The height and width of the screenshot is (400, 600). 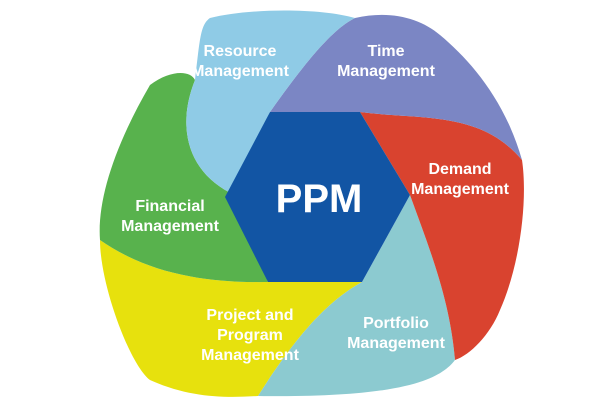 I want to click on center-label: PPM, so click(x=319, y=199).